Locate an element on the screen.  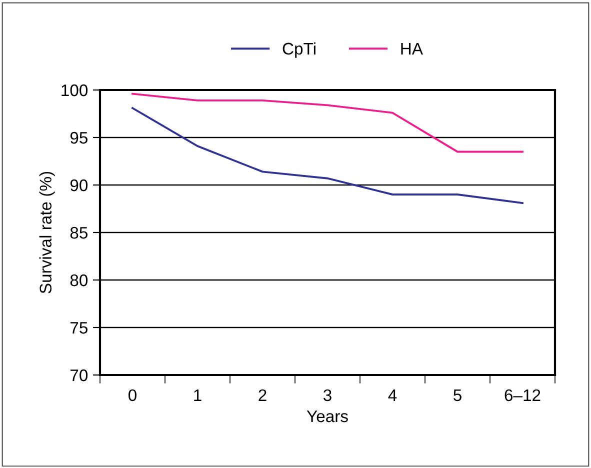
x-tick-label: 2 is located at coordinates (262, 395).